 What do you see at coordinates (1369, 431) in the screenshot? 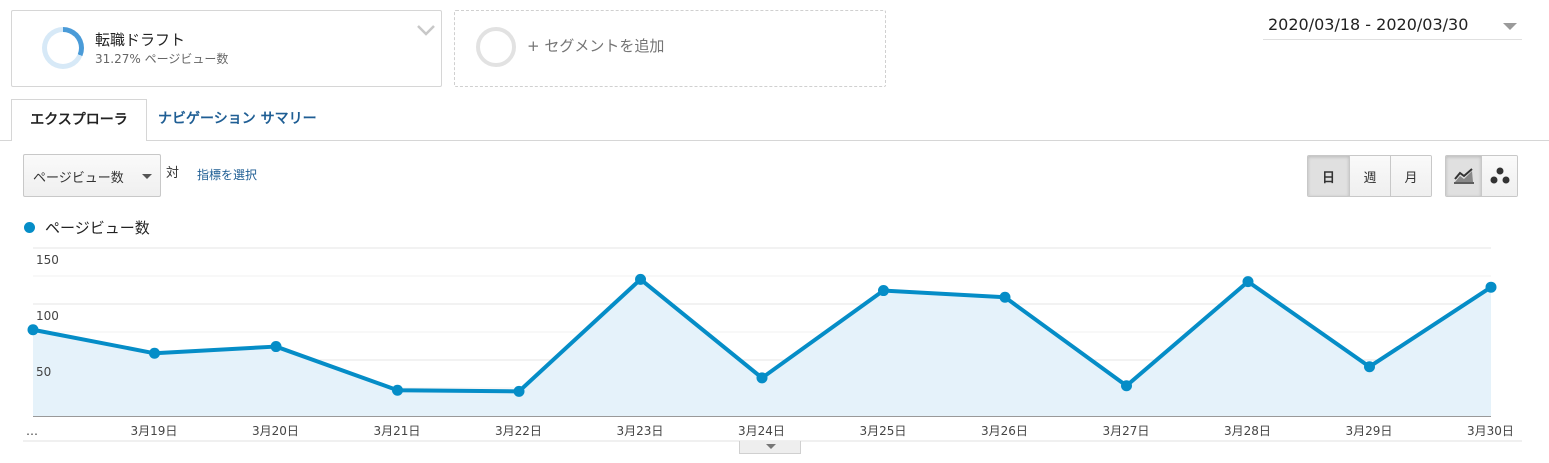
I see `x-tick-label: 3月29日` at bounding box center [1369, 431].